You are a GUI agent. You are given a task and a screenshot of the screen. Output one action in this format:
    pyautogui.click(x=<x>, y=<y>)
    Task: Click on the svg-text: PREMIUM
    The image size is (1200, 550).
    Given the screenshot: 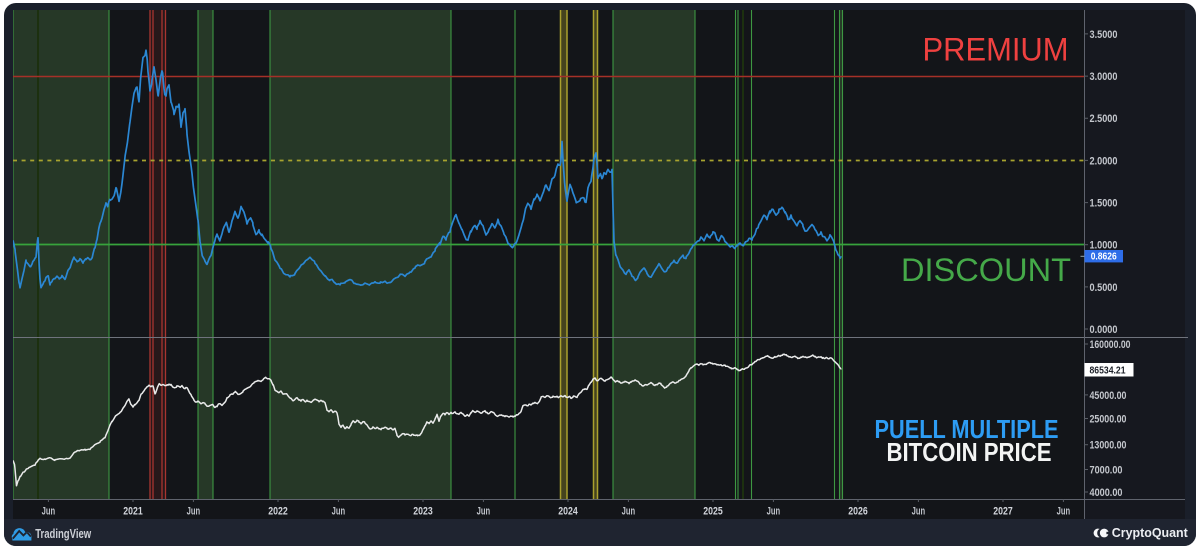 What is the action you would take?
    pyautogui.click(x=996, y=50)
    